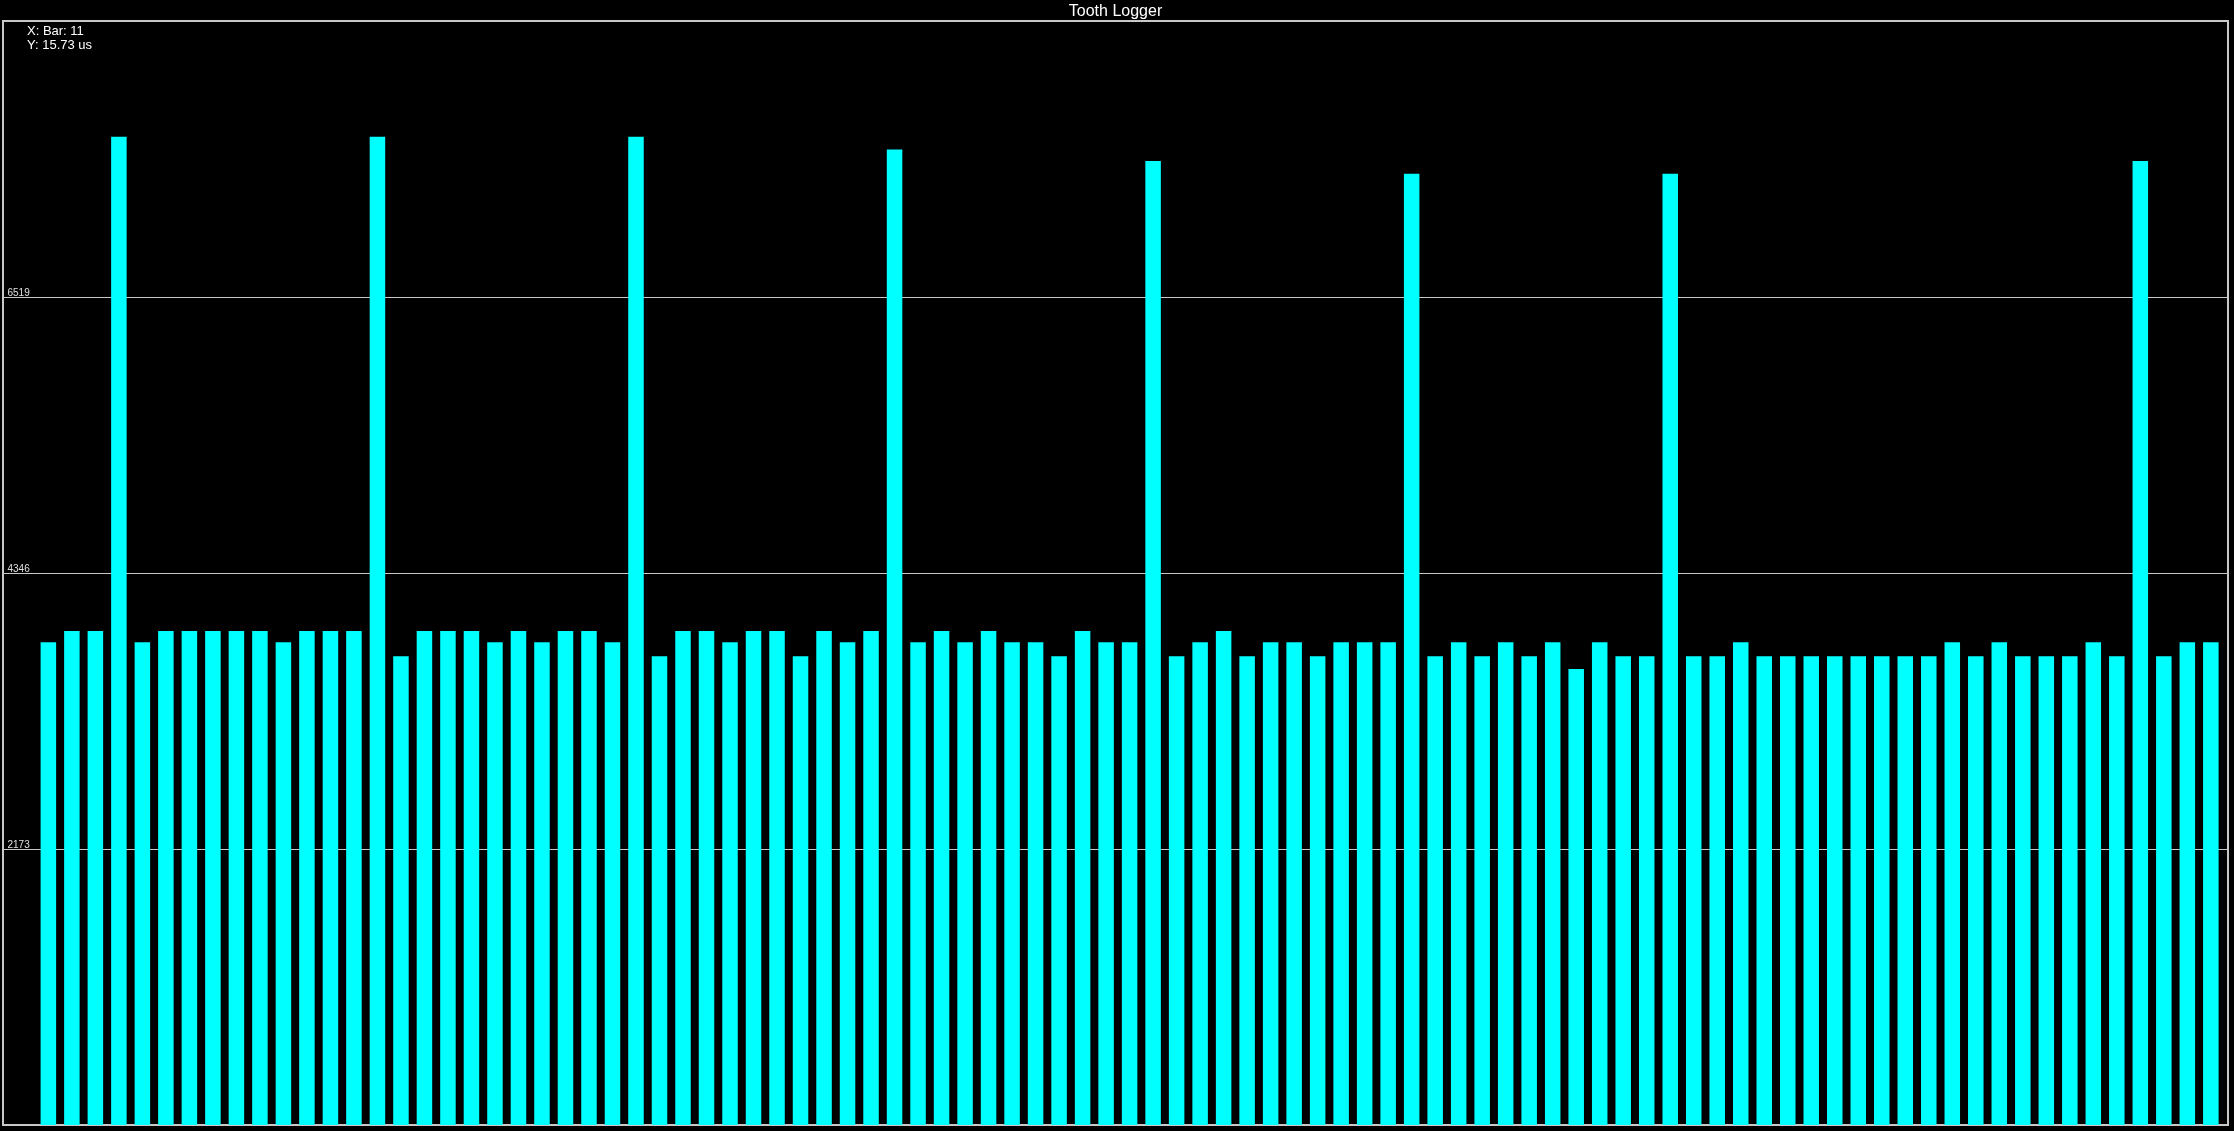  What do you see at coordinates (19, 844) in the screenshot?
I see `y-tick-label: 2173` at bounding box center [19, 844].